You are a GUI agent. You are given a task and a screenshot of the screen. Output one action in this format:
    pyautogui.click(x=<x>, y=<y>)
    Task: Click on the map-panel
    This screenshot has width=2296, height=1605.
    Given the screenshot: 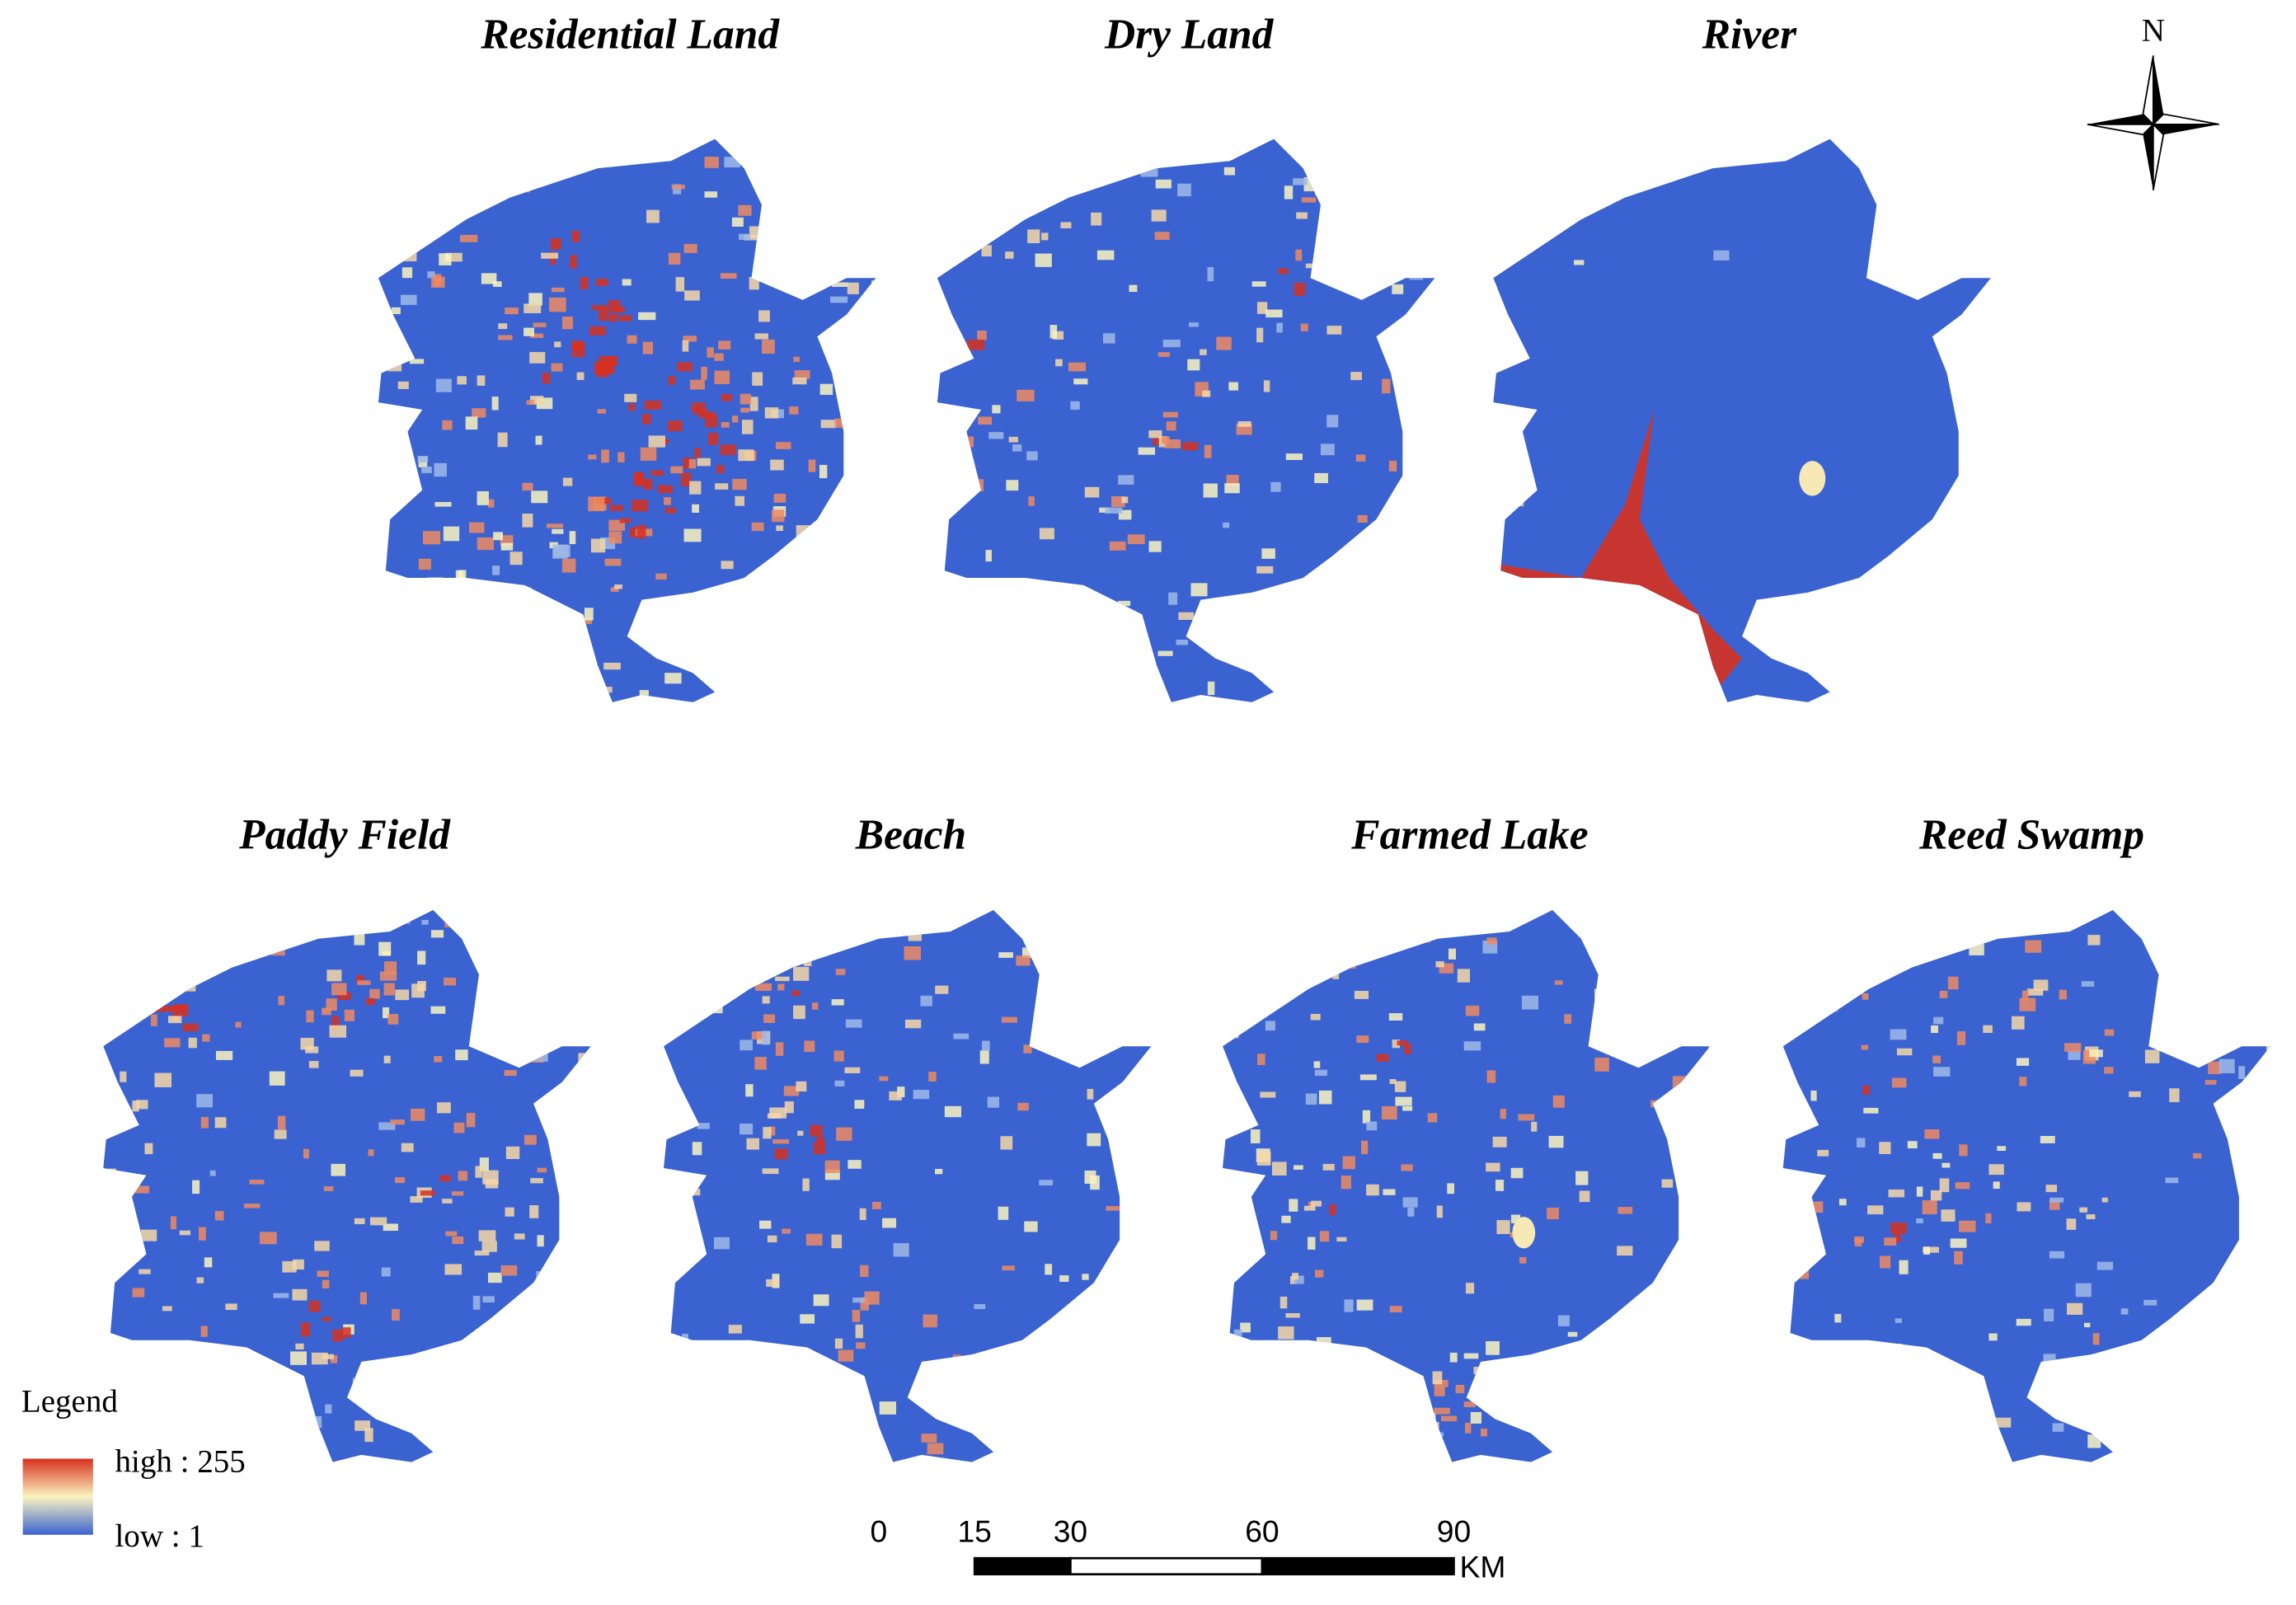 What is the action you would take?
    pyautogui.click(x=1742, y=420)
    